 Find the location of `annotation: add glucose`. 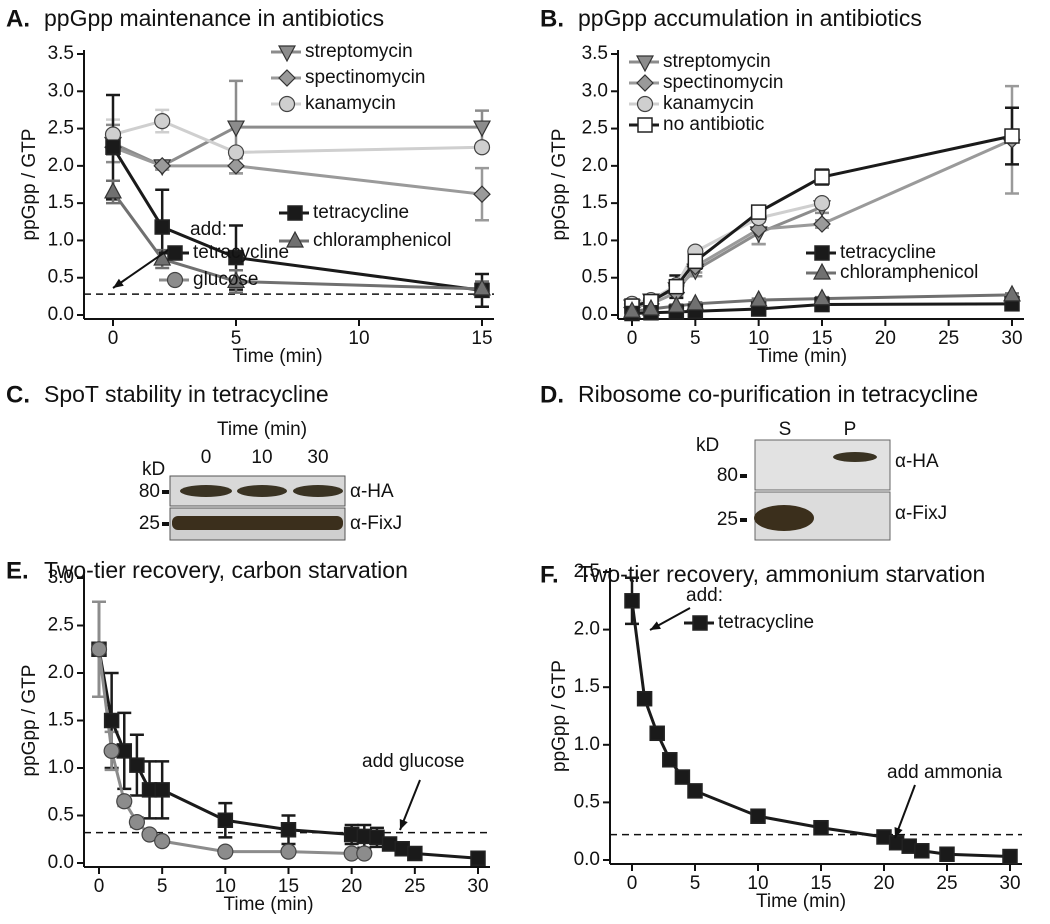

annotation: add glucose is located at coordinates (413, 761).